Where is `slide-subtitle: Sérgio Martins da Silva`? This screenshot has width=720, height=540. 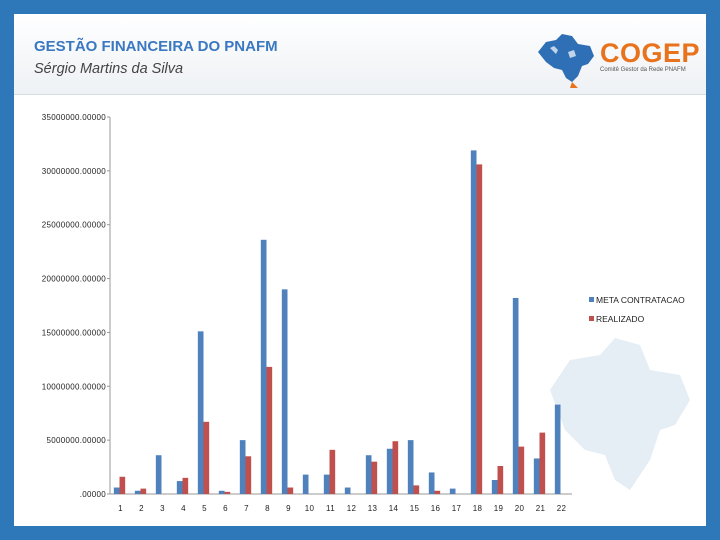 slide-subtitle: Sérgio Martins da Silva is located at coordinates (109, 69).